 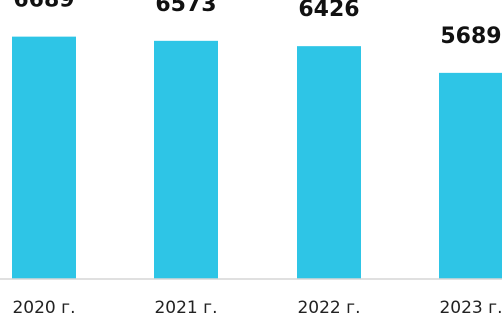 I want to click on value-label-2: 6573, so click(x=185, y=8).